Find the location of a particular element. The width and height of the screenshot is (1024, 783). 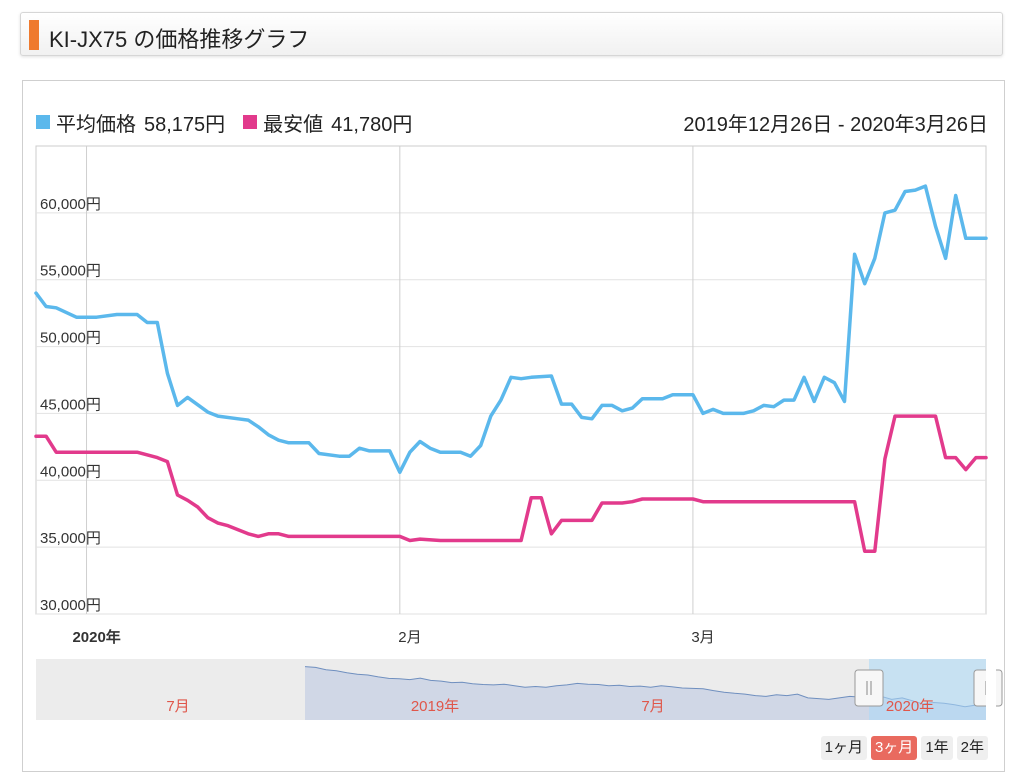

date-range-label: 2019年12月26日 - 2020年3月26日 is located at coordinates (835, 125).